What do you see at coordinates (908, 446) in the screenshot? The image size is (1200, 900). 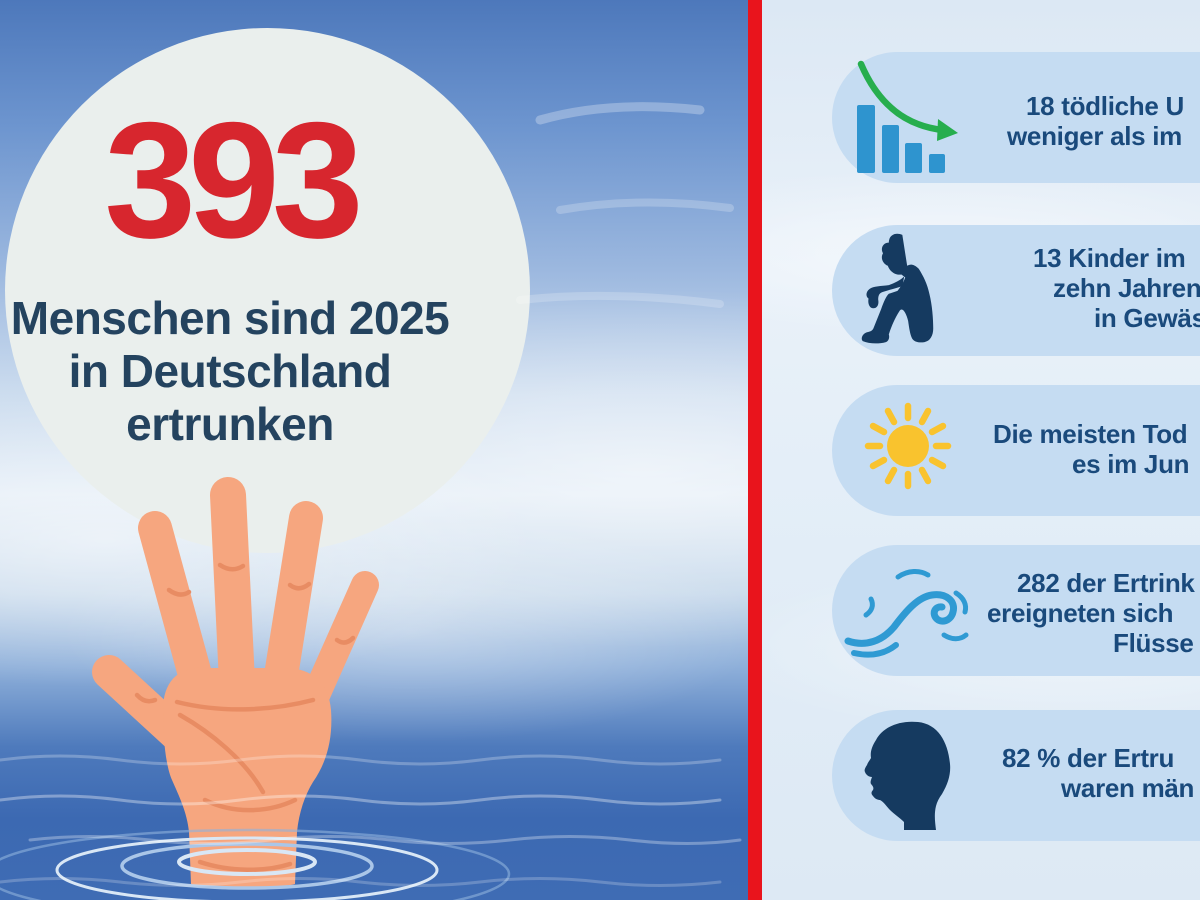 I see `sun-icon` at bounding box center [908, 446].